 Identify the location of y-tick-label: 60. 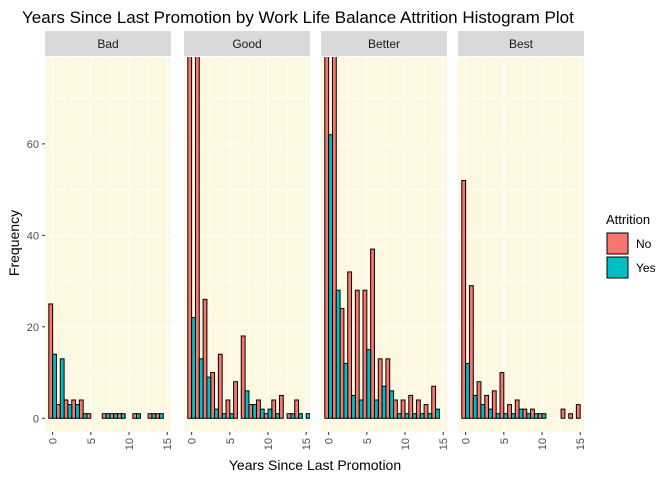
(33, 145).